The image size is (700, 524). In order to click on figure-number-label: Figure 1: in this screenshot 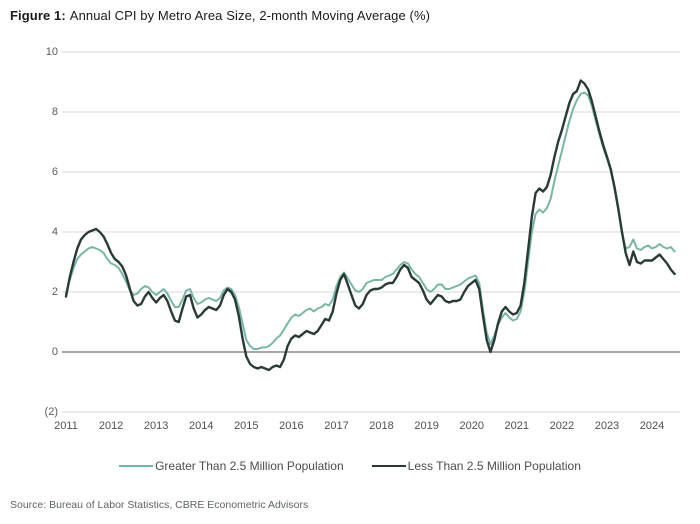, I will do `click(38, 15)`.